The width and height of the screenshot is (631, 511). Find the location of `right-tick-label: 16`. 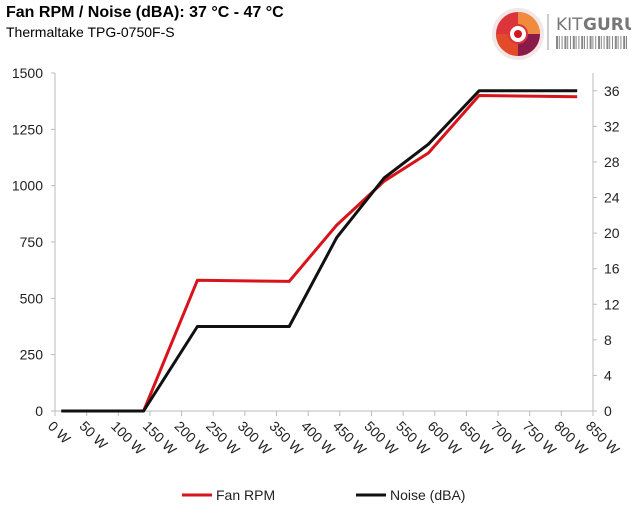

right-tick-label: 16 is located at coordinates (612, 269).